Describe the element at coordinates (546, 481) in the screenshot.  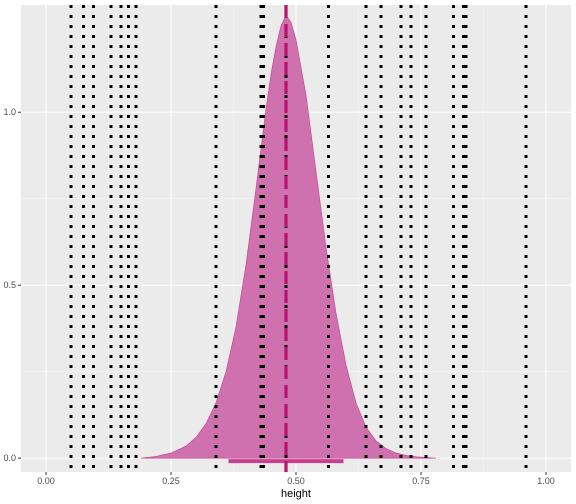
I see `x-tick-label: 1.00` at that location.